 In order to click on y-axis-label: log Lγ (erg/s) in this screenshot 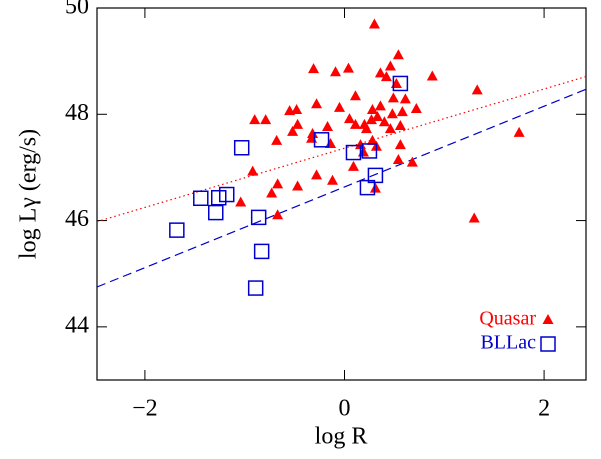, I will do `click(29, 194)`.